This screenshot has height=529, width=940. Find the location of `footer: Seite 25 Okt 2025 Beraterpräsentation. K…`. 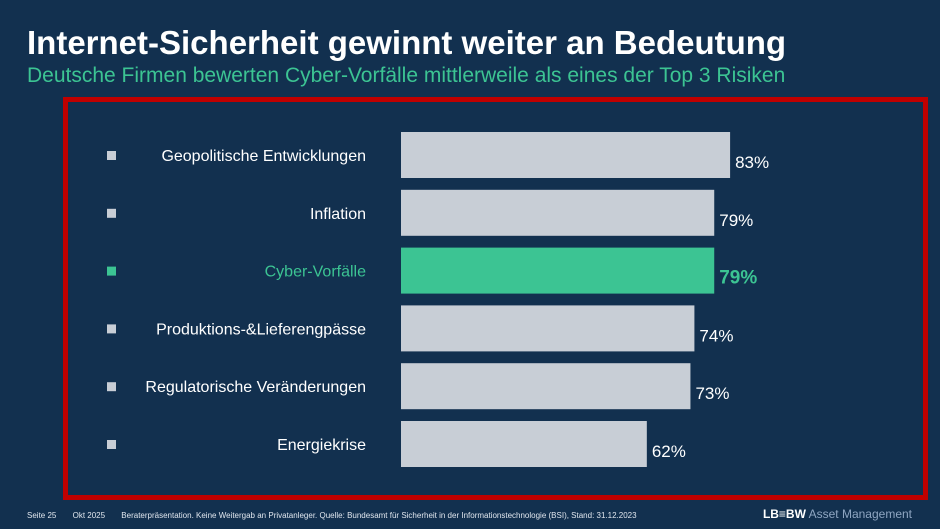

footer: Seite 25 Okt 2025 Beraterpräsentation. K… is located at coordinates (339, 515).